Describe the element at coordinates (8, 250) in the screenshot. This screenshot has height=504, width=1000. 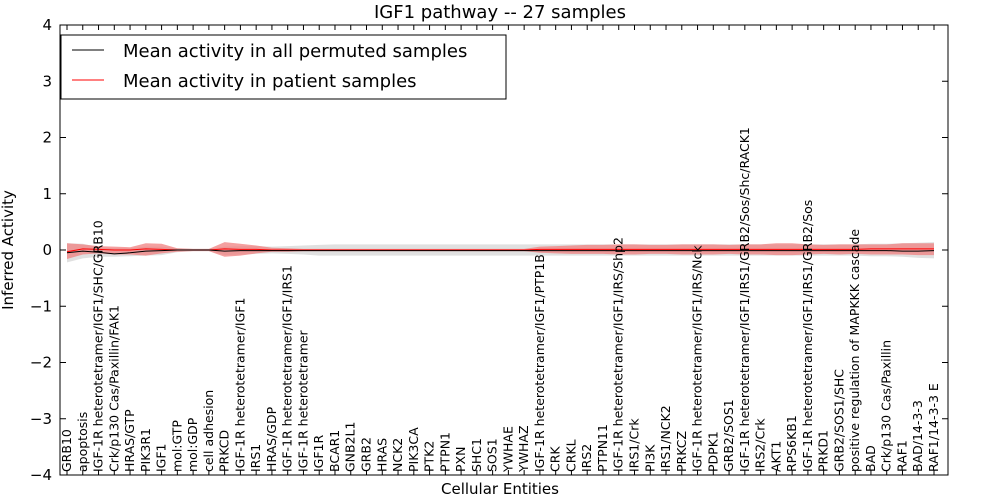
I see `y-axis-label: Inferred Activity` at that location.